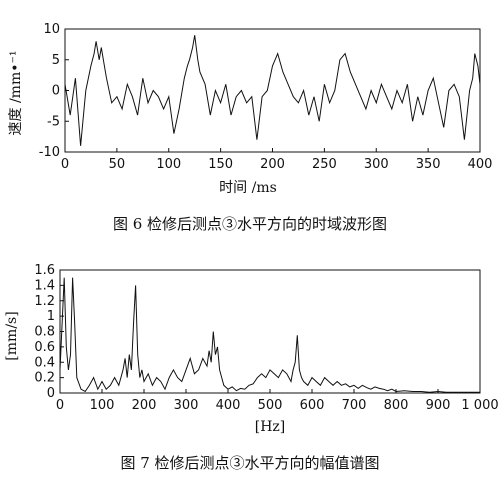 The width and height of the screenshot is (500, 483). I want to click on y-tick-label: 0.4, so click(44, 362).